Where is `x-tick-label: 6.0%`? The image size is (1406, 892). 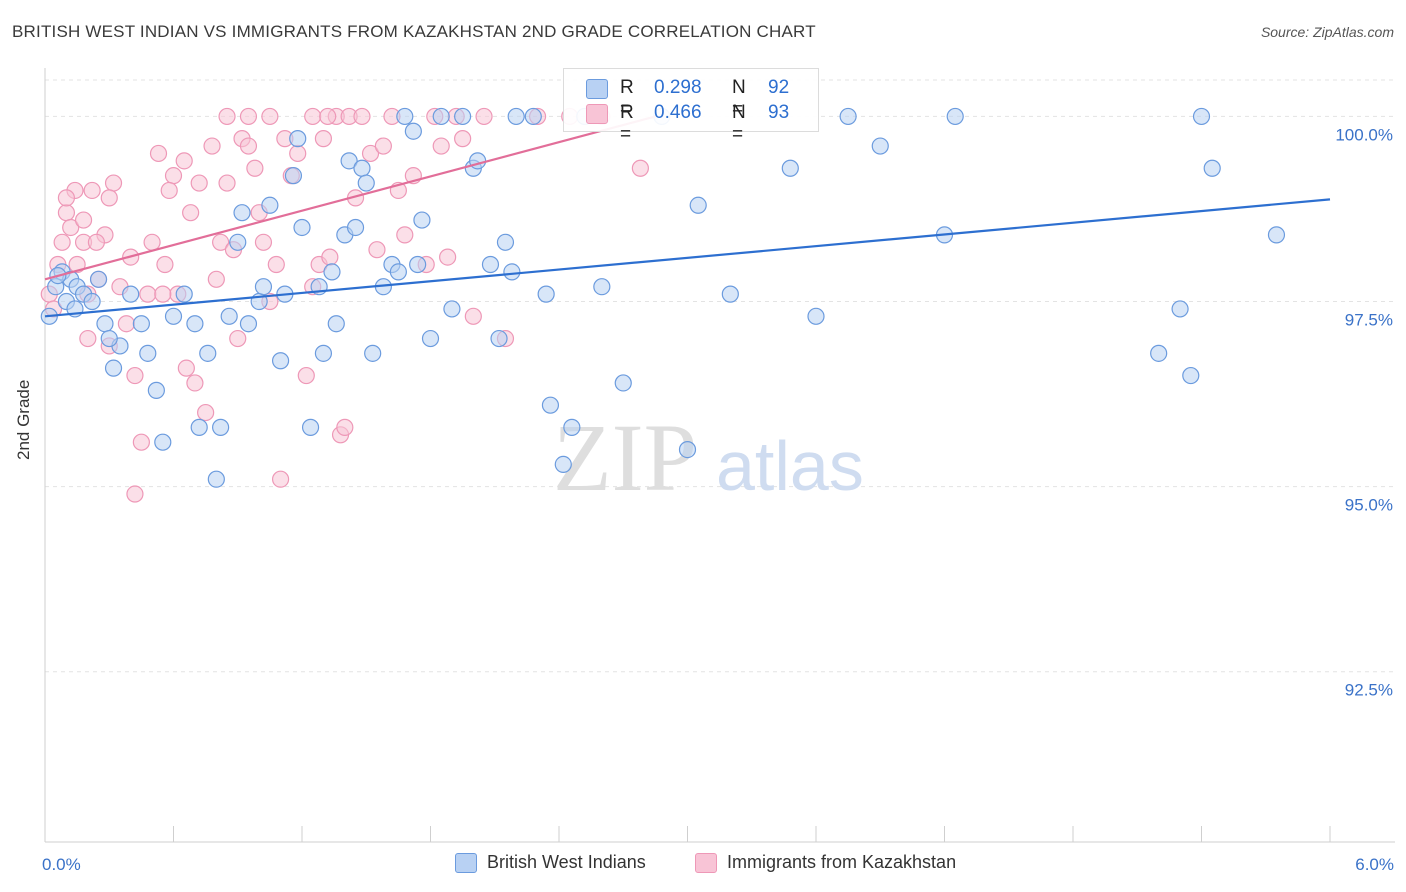
x-tick-label: 6.0% is located at coordinates (1374, 864).